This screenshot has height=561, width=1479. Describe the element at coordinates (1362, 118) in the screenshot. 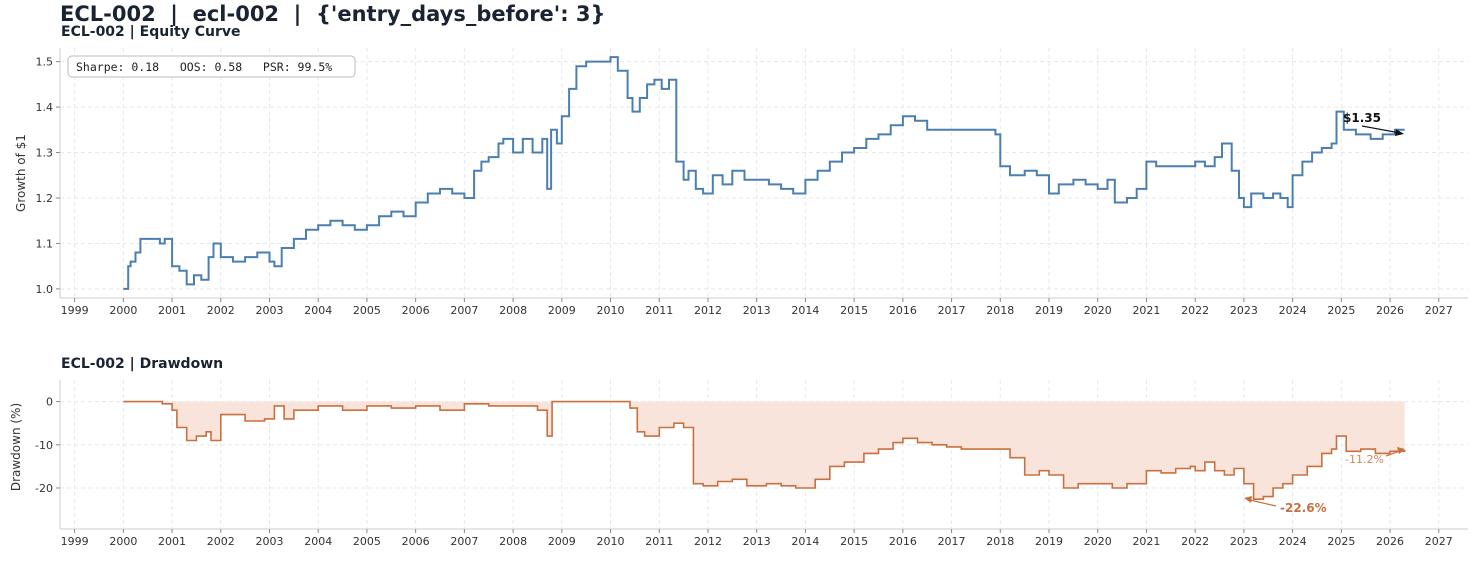

I see `equity-end-label: $1.35` at that location.